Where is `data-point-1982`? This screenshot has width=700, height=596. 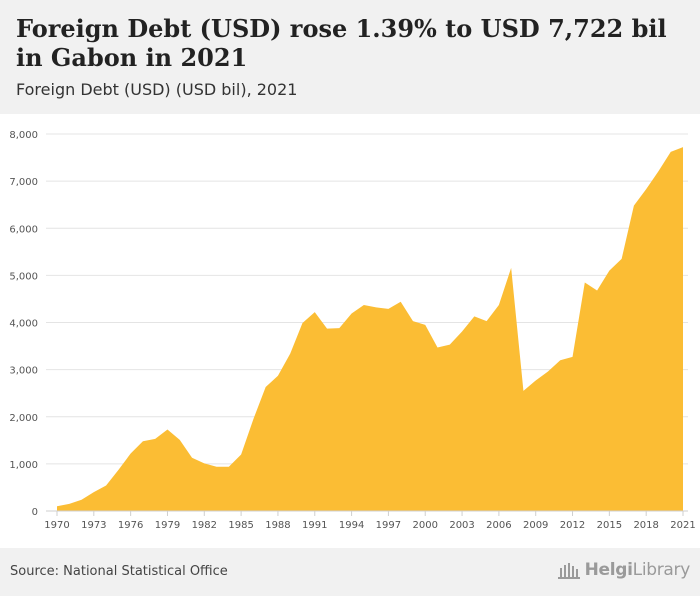
data-point-1982 is located at coordinates (204, 463).